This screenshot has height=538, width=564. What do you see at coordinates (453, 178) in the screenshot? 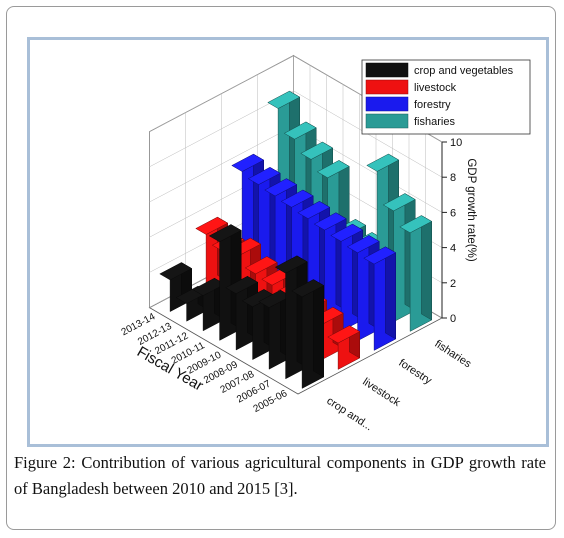
I see `z-tick-label: 8` at bounding box center [453, 178].